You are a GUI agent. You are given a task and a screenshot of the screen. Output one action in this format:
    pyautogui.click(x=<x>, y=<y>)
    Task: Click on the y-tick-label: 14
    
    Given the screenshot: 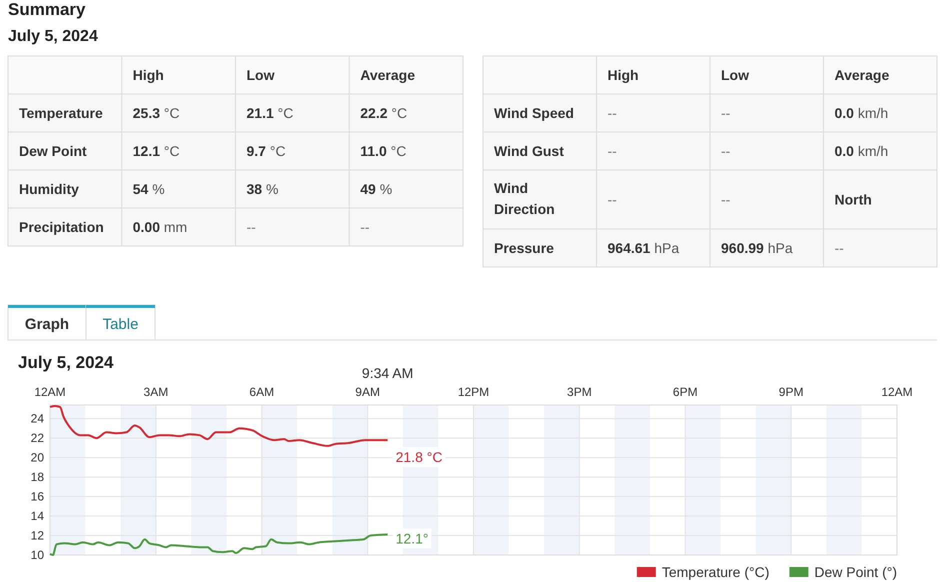 What is the action you would take?
    pyautogui.click(x=37, y=515)
    